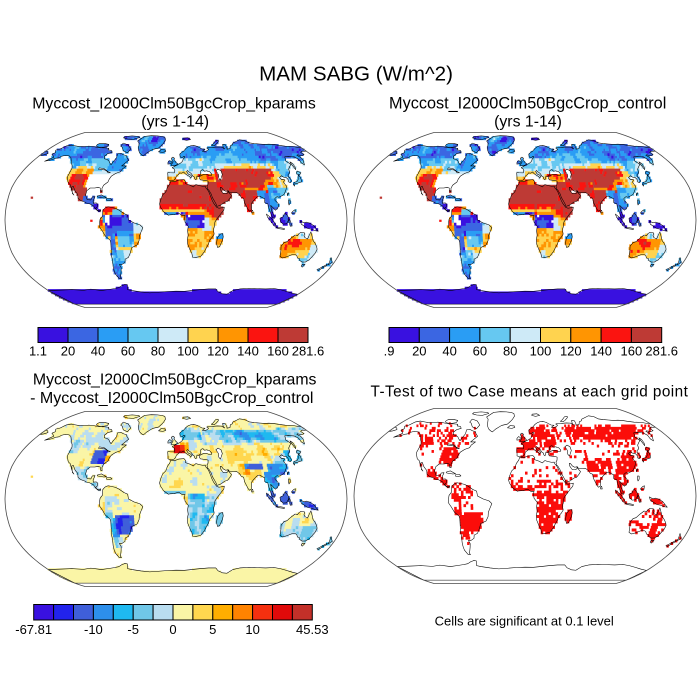 This screenshot has height=700, width=700. I want to click on svg-text: 5, so click(212, 629).